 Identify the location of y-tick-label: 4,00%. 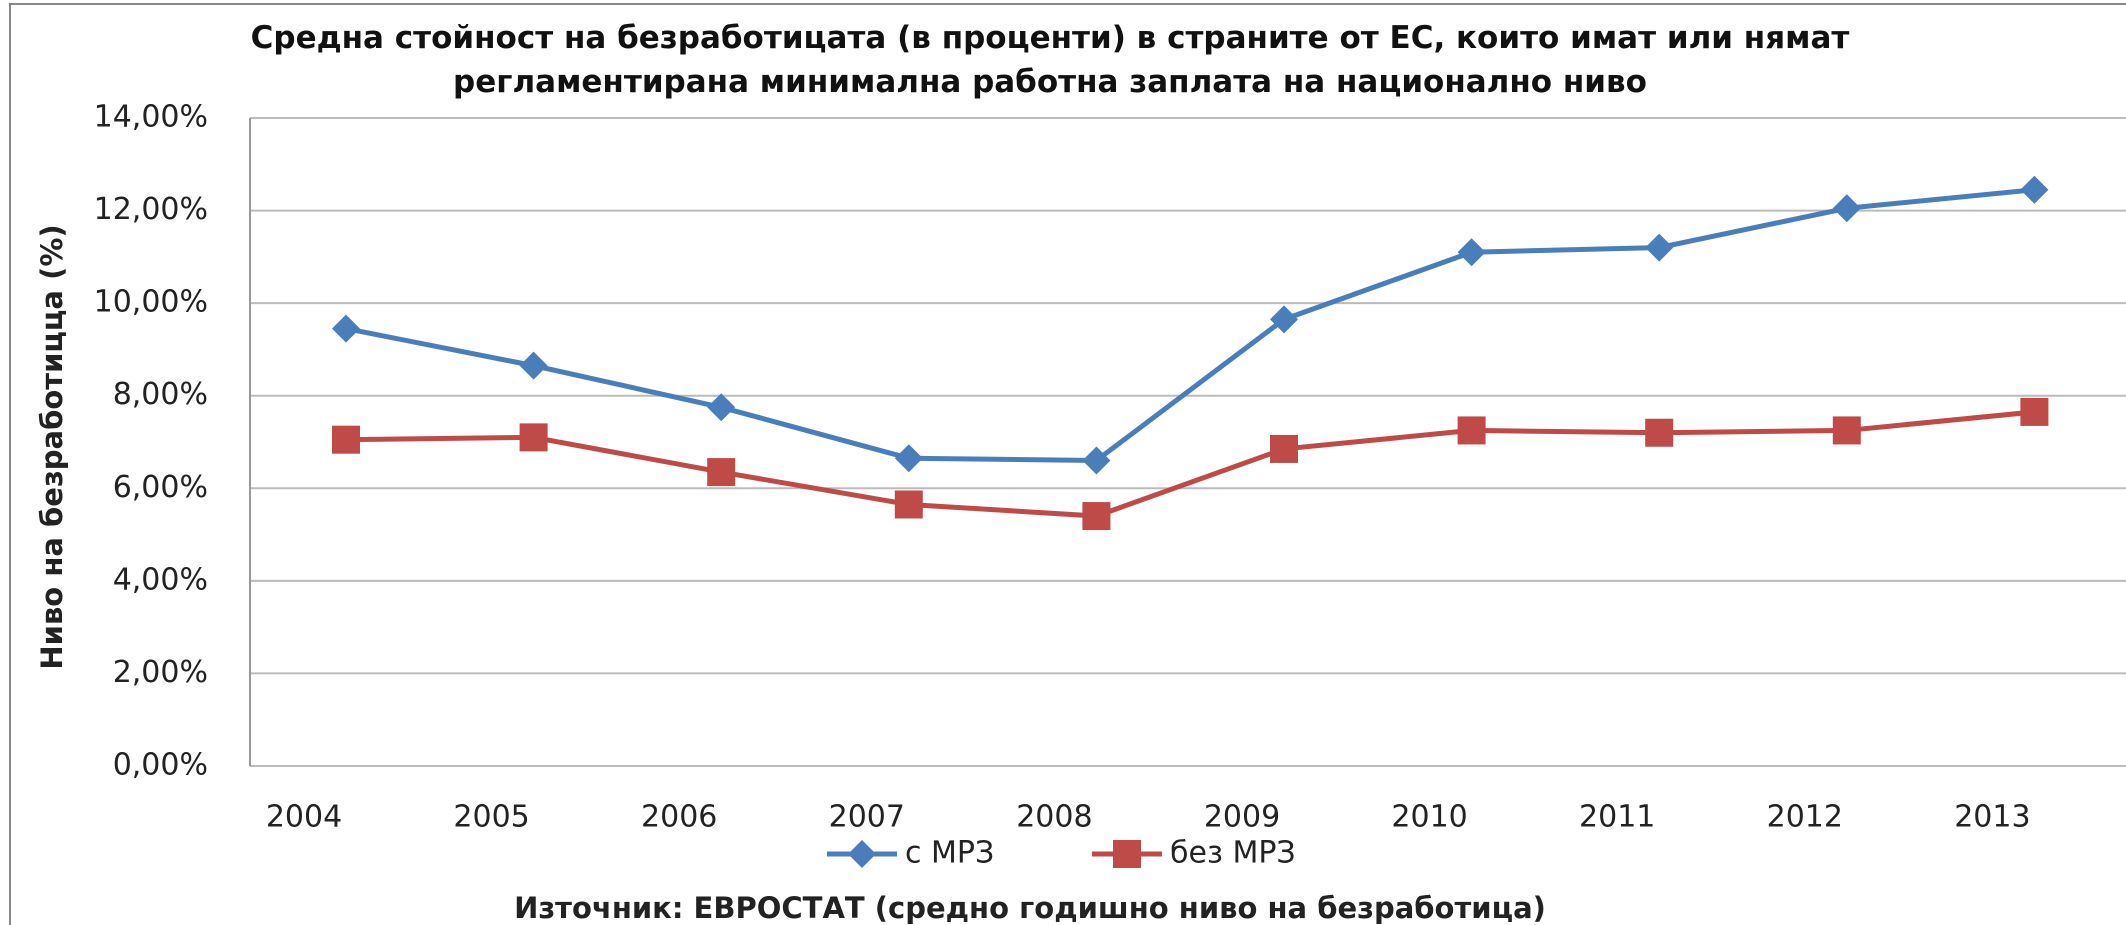
(160, 579).